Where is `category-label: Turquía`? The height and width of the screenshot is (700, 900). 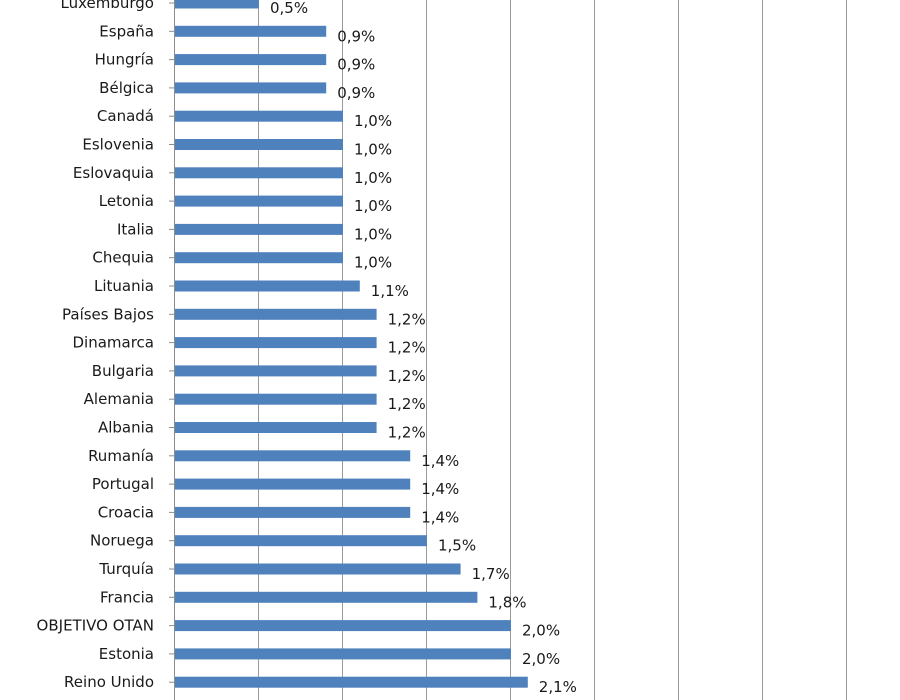 category-label: Turquía is located at coordinates (126, 569).